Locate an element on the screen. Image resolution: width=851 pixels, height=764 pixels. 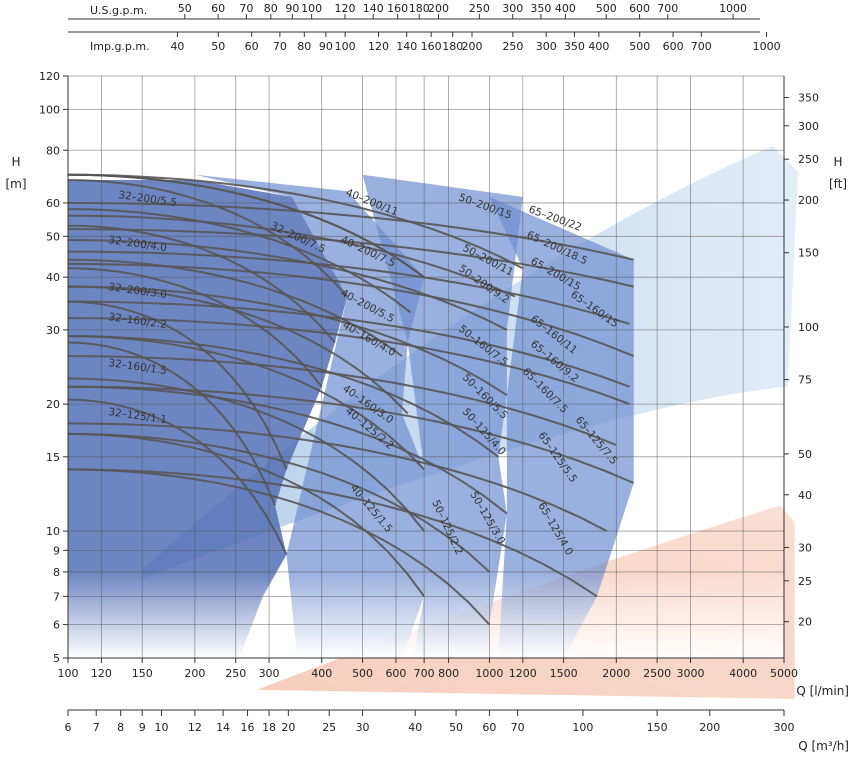
usgpm-tick-label: 500 is located at coordinates (606, 8).